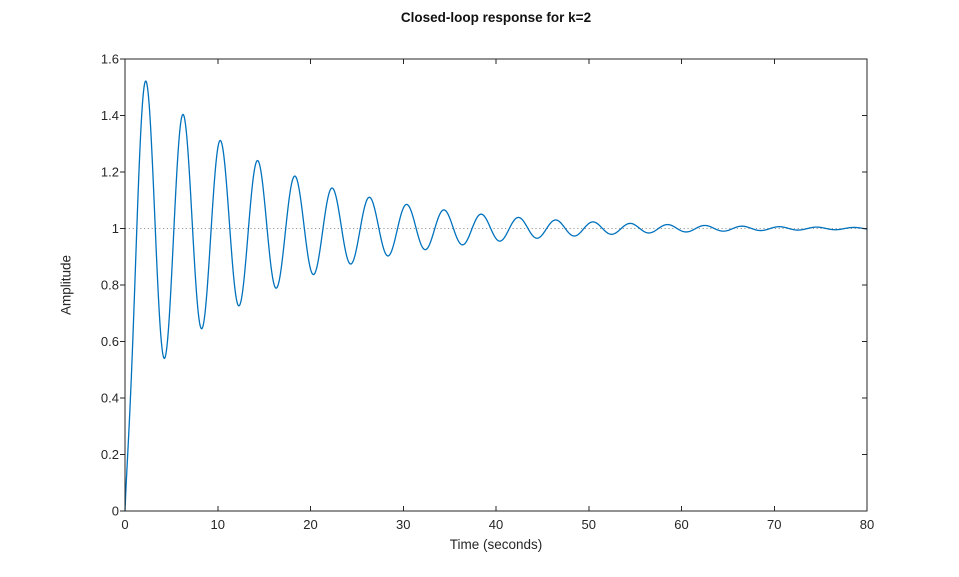 This screenshot has width=959, height=577. What do you see at coordinates (589, 524) in the screenshot?
I see `x-tick-label: 50` at bounding box center [589, 524].